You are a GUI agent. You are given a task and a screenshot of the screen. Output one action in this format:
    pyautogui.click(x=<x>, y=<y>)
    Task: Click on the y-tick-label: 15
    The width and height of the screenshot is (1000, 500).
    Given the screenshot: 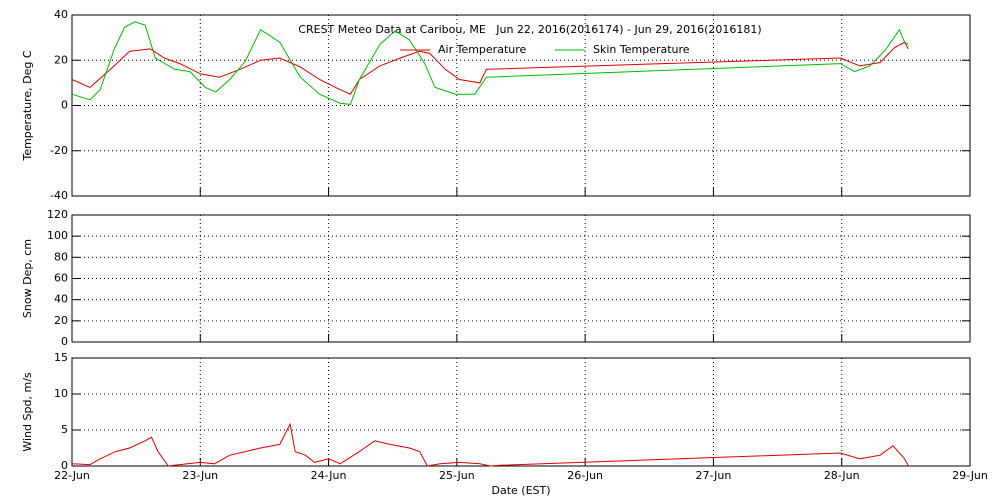 What is the action you would take?
    pyautogui.click(x=61, y=357)
    